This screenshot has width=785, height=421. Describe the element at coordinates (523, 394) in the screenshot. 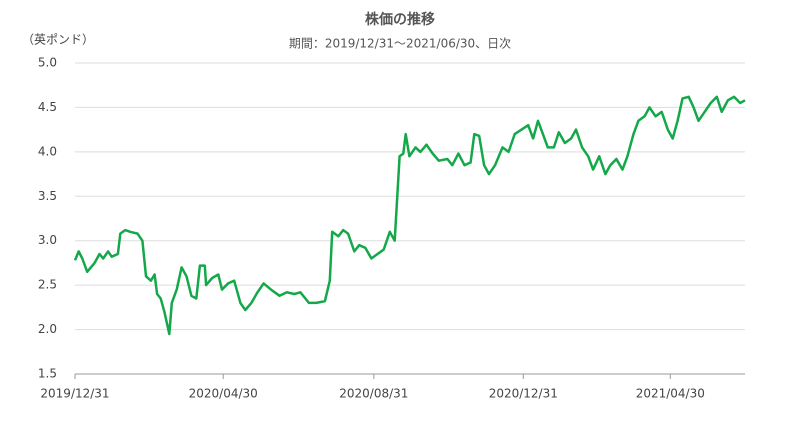

I see `x-tick-label: 2020/12/31` at that location.